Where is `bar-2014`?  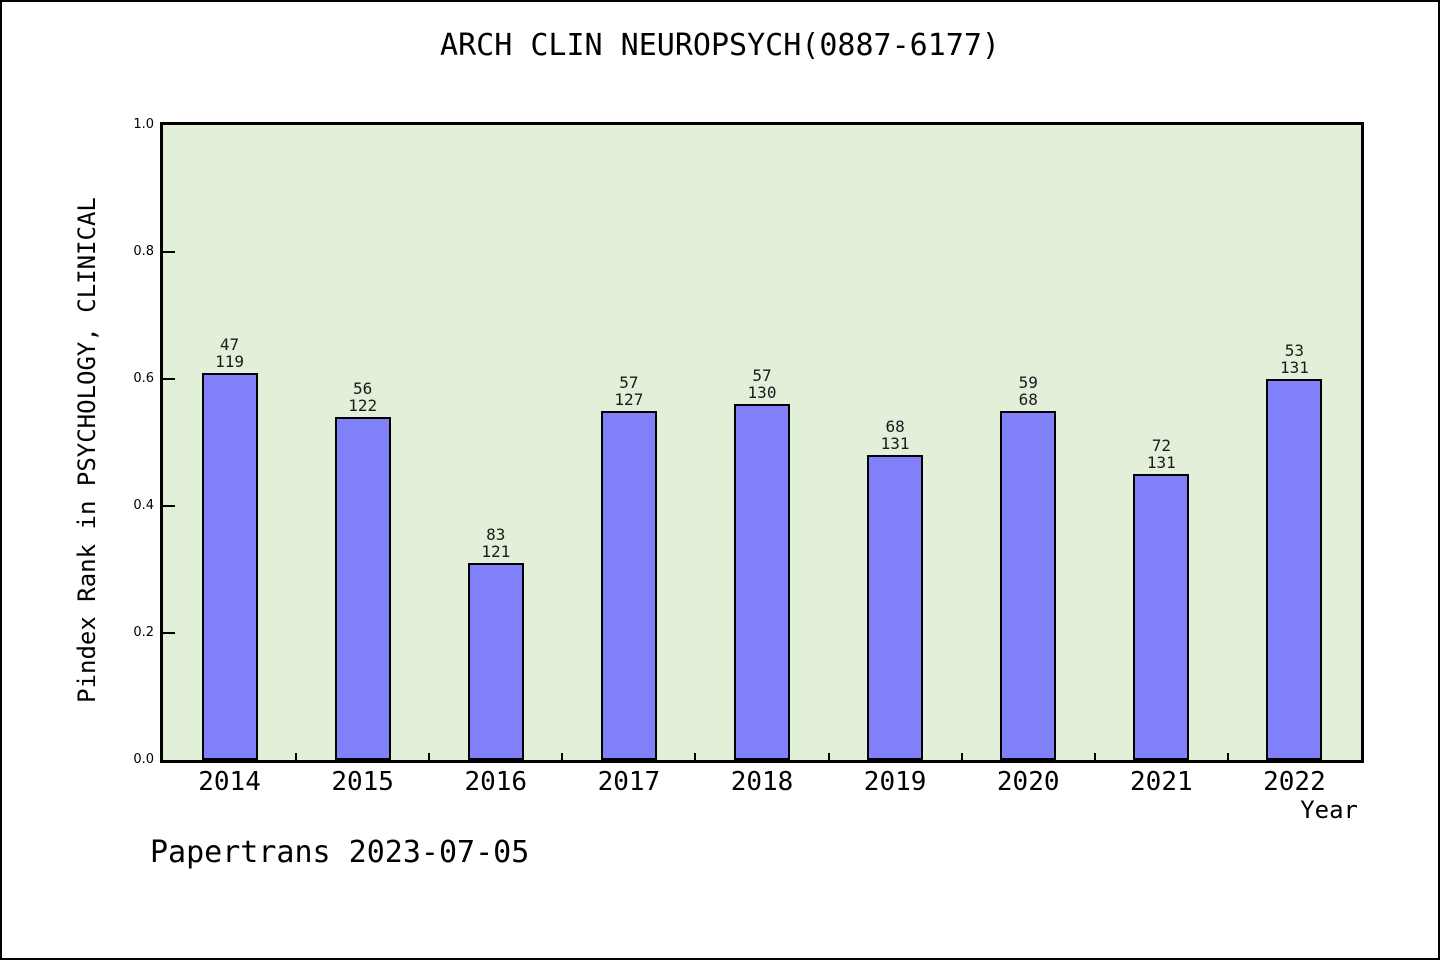 bar-2014 is located at coordinates (229, 566).